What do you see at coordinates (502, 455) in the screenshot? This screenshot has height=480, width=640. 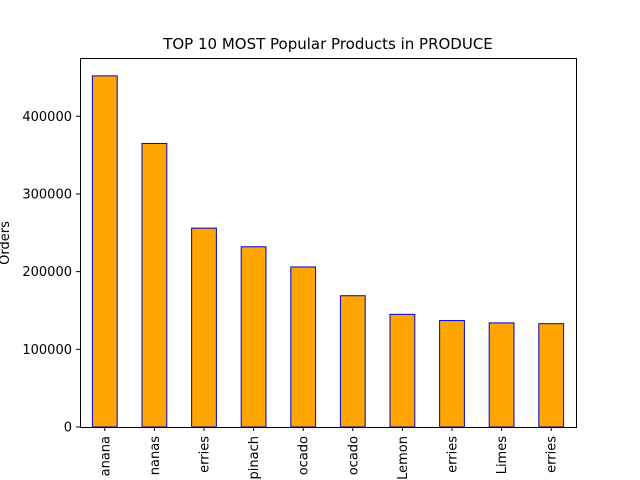 I see `x-tick-label: Limes` at bounding box center [502, 455].